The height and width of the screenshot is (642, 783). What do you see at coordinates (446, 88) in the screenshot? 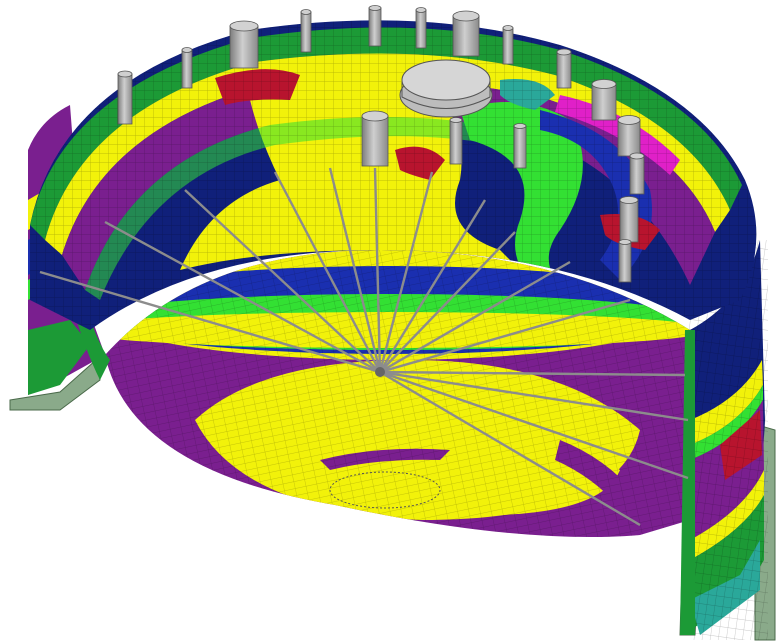
I see `manway-hatch` at bounding box center [446, 88].